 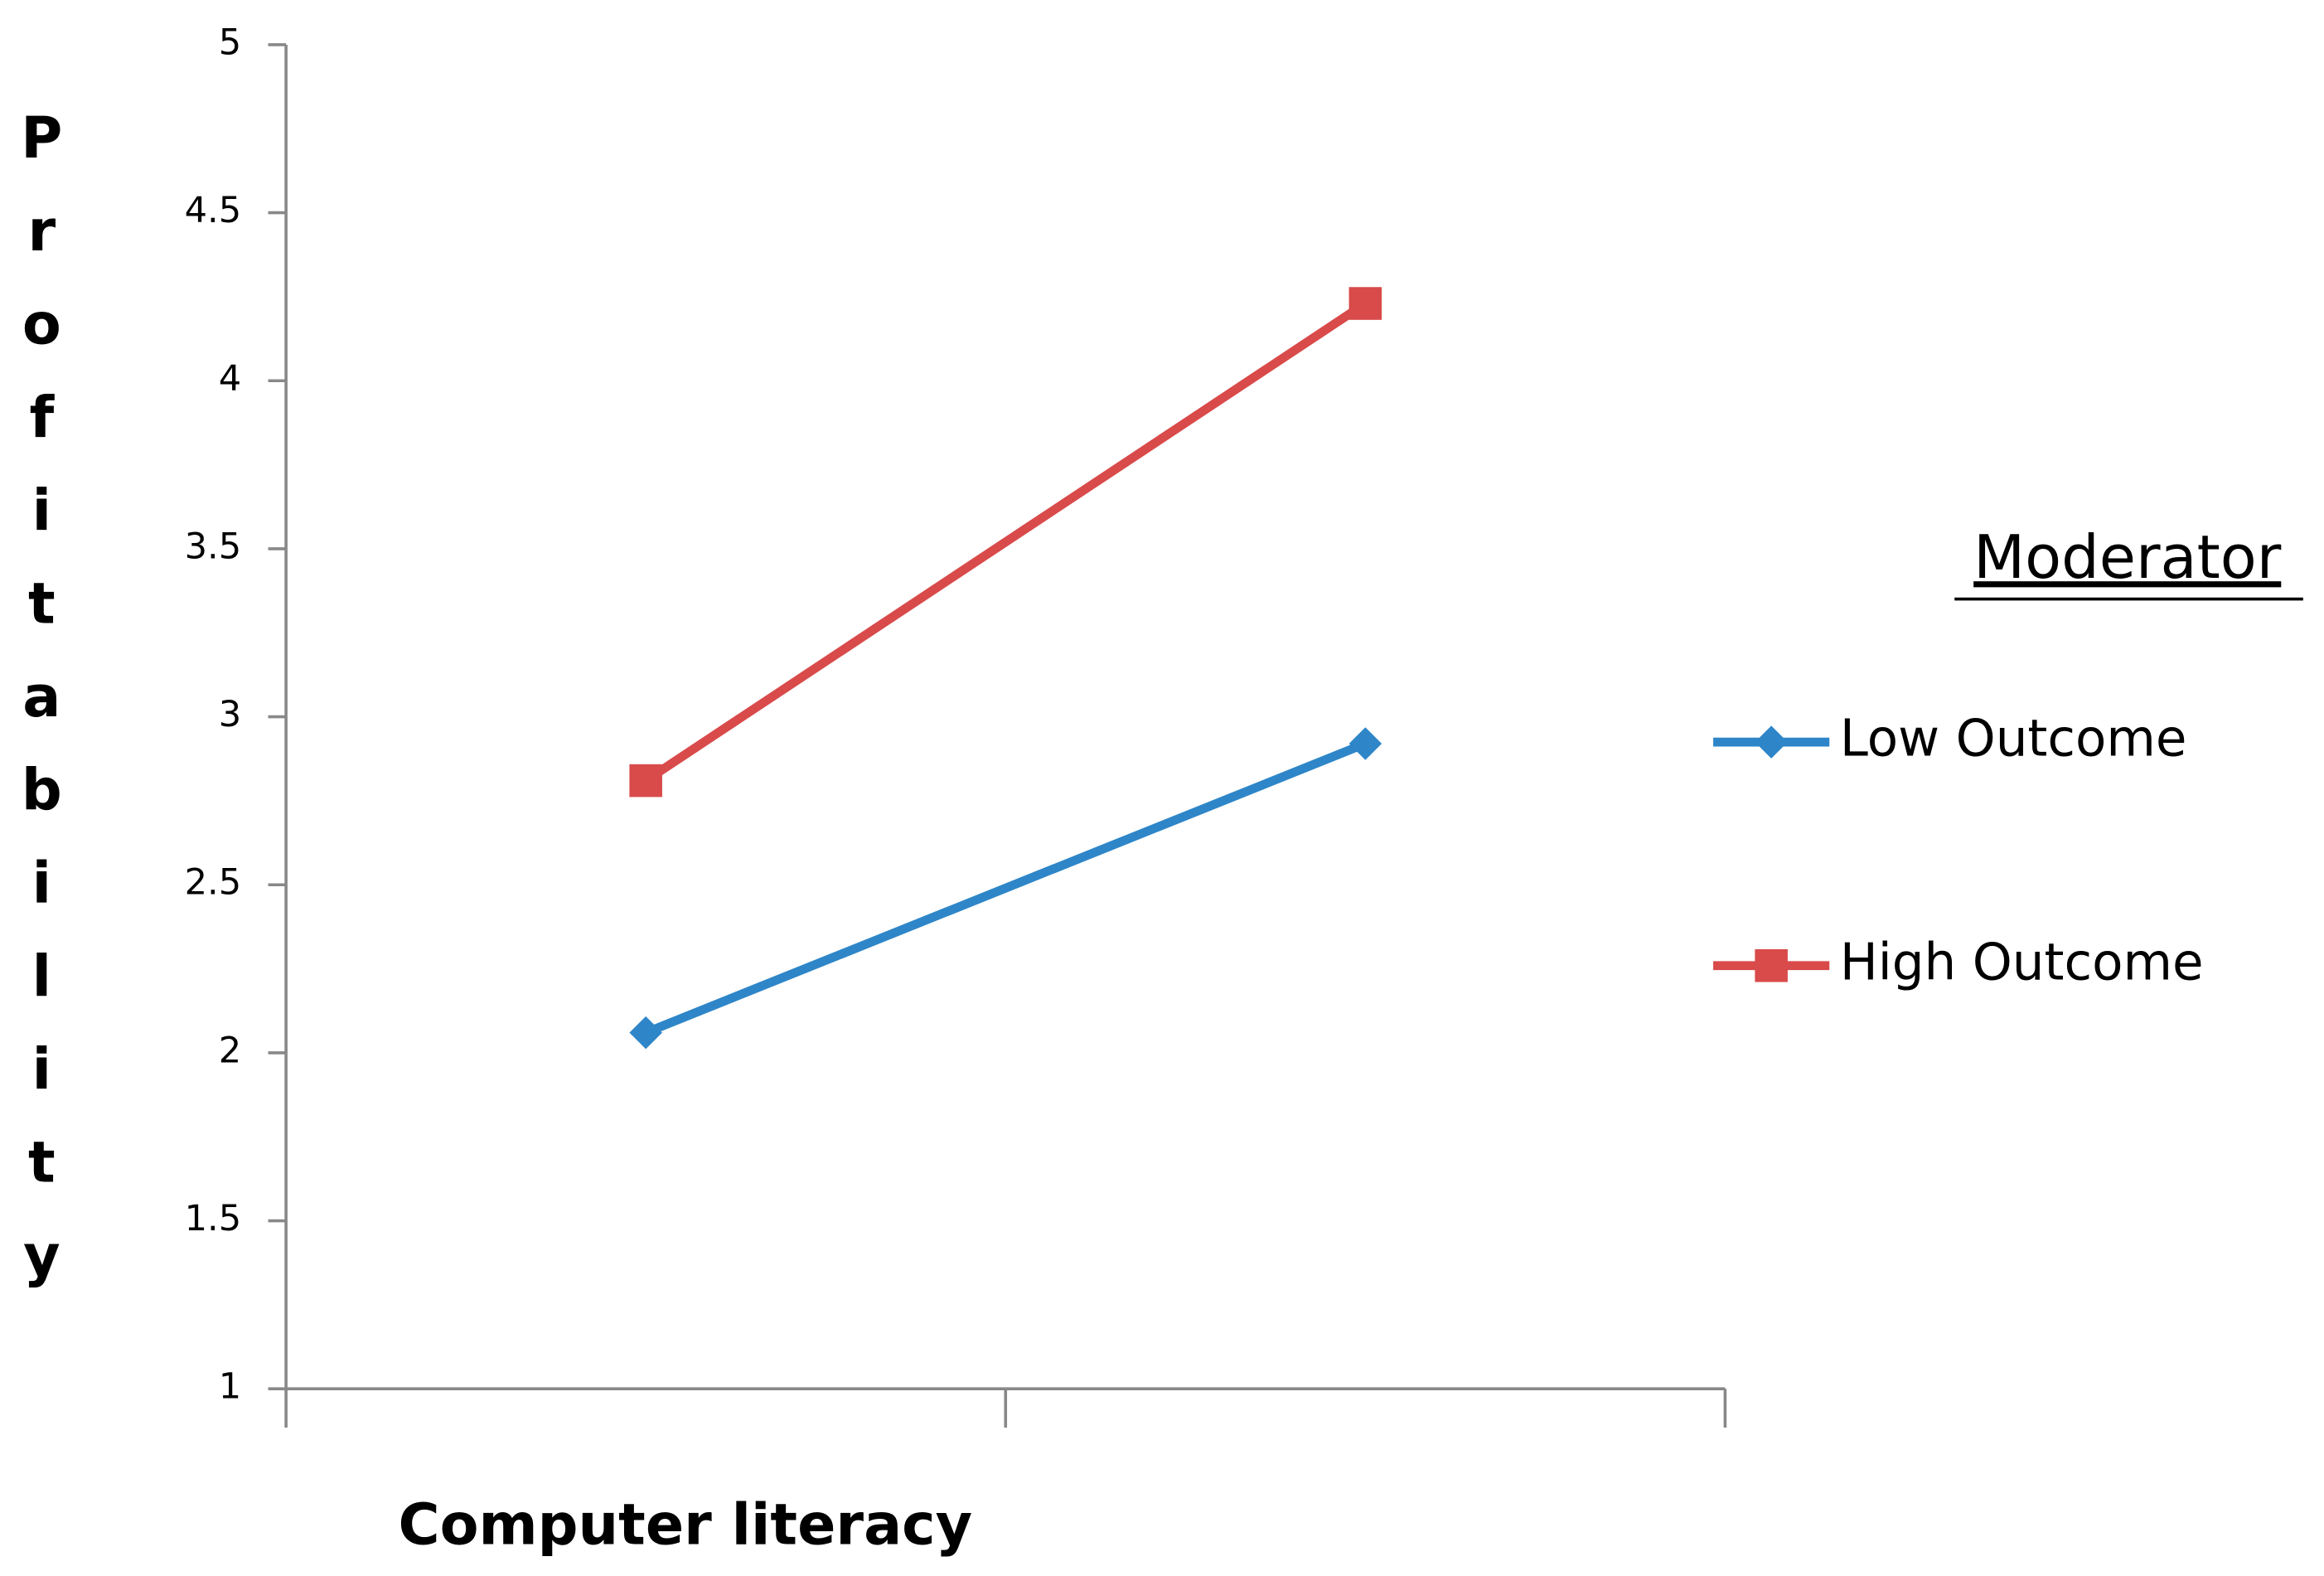 I want to click on y-tick-label: 3.5, so click(x=213, y=546).